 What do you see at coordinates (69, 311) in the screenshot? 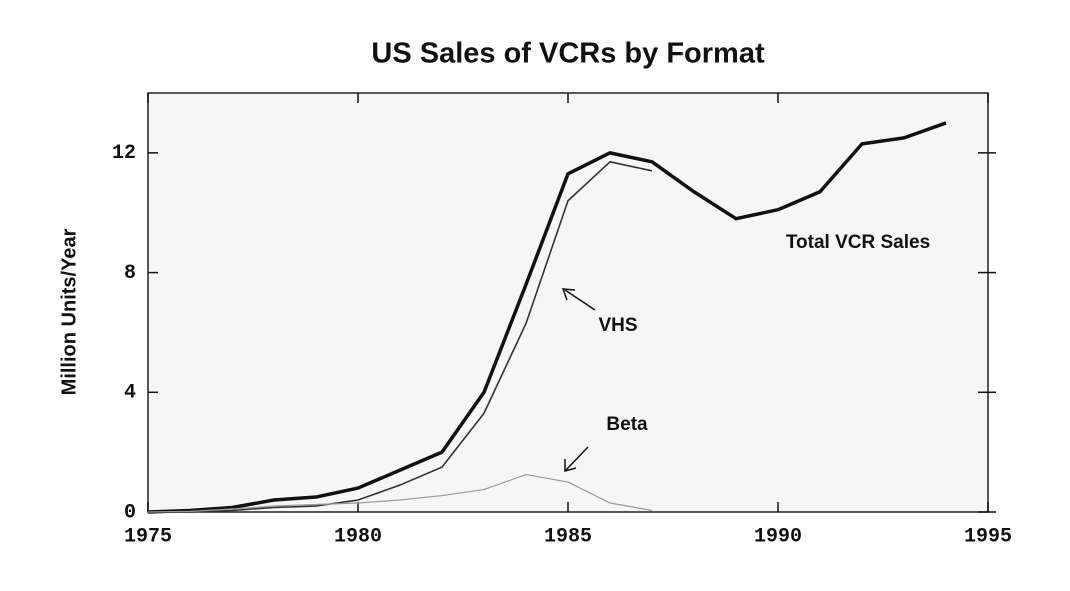
I see `y-axis-label: Million Units/Year` at bounding box center [69, 311].